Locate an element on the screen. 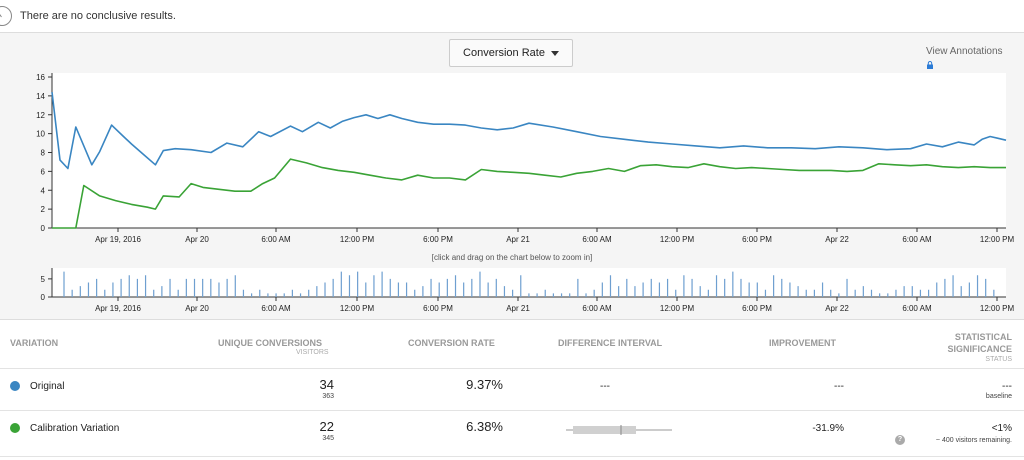 The height and width of the screenshot is (460, 1024). y-tick-label: 14 is located at coordinates (40, 96).